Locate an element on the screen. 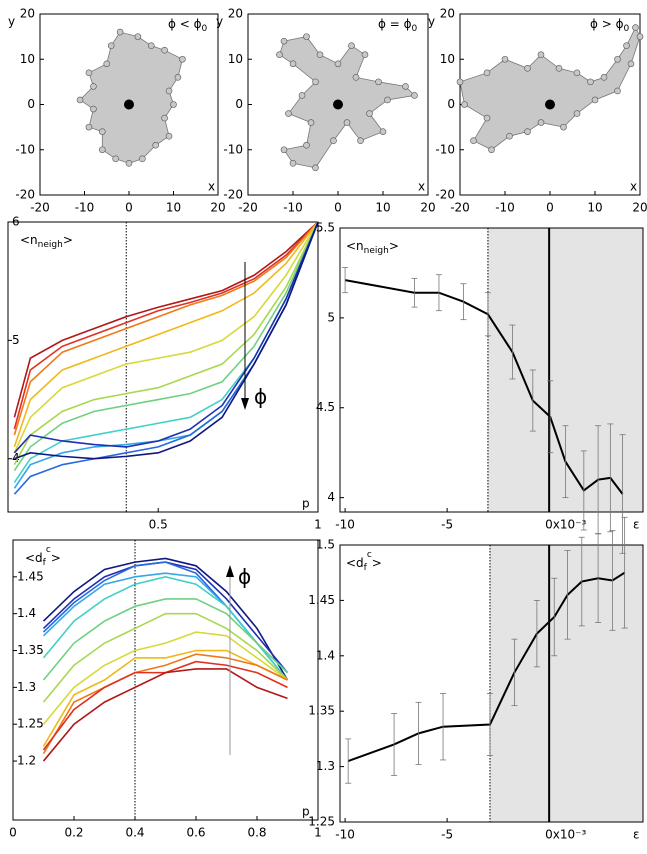 This screenshot has width=647, height=854. phi-arrow: ϕ is located at coordinates (238, 660).